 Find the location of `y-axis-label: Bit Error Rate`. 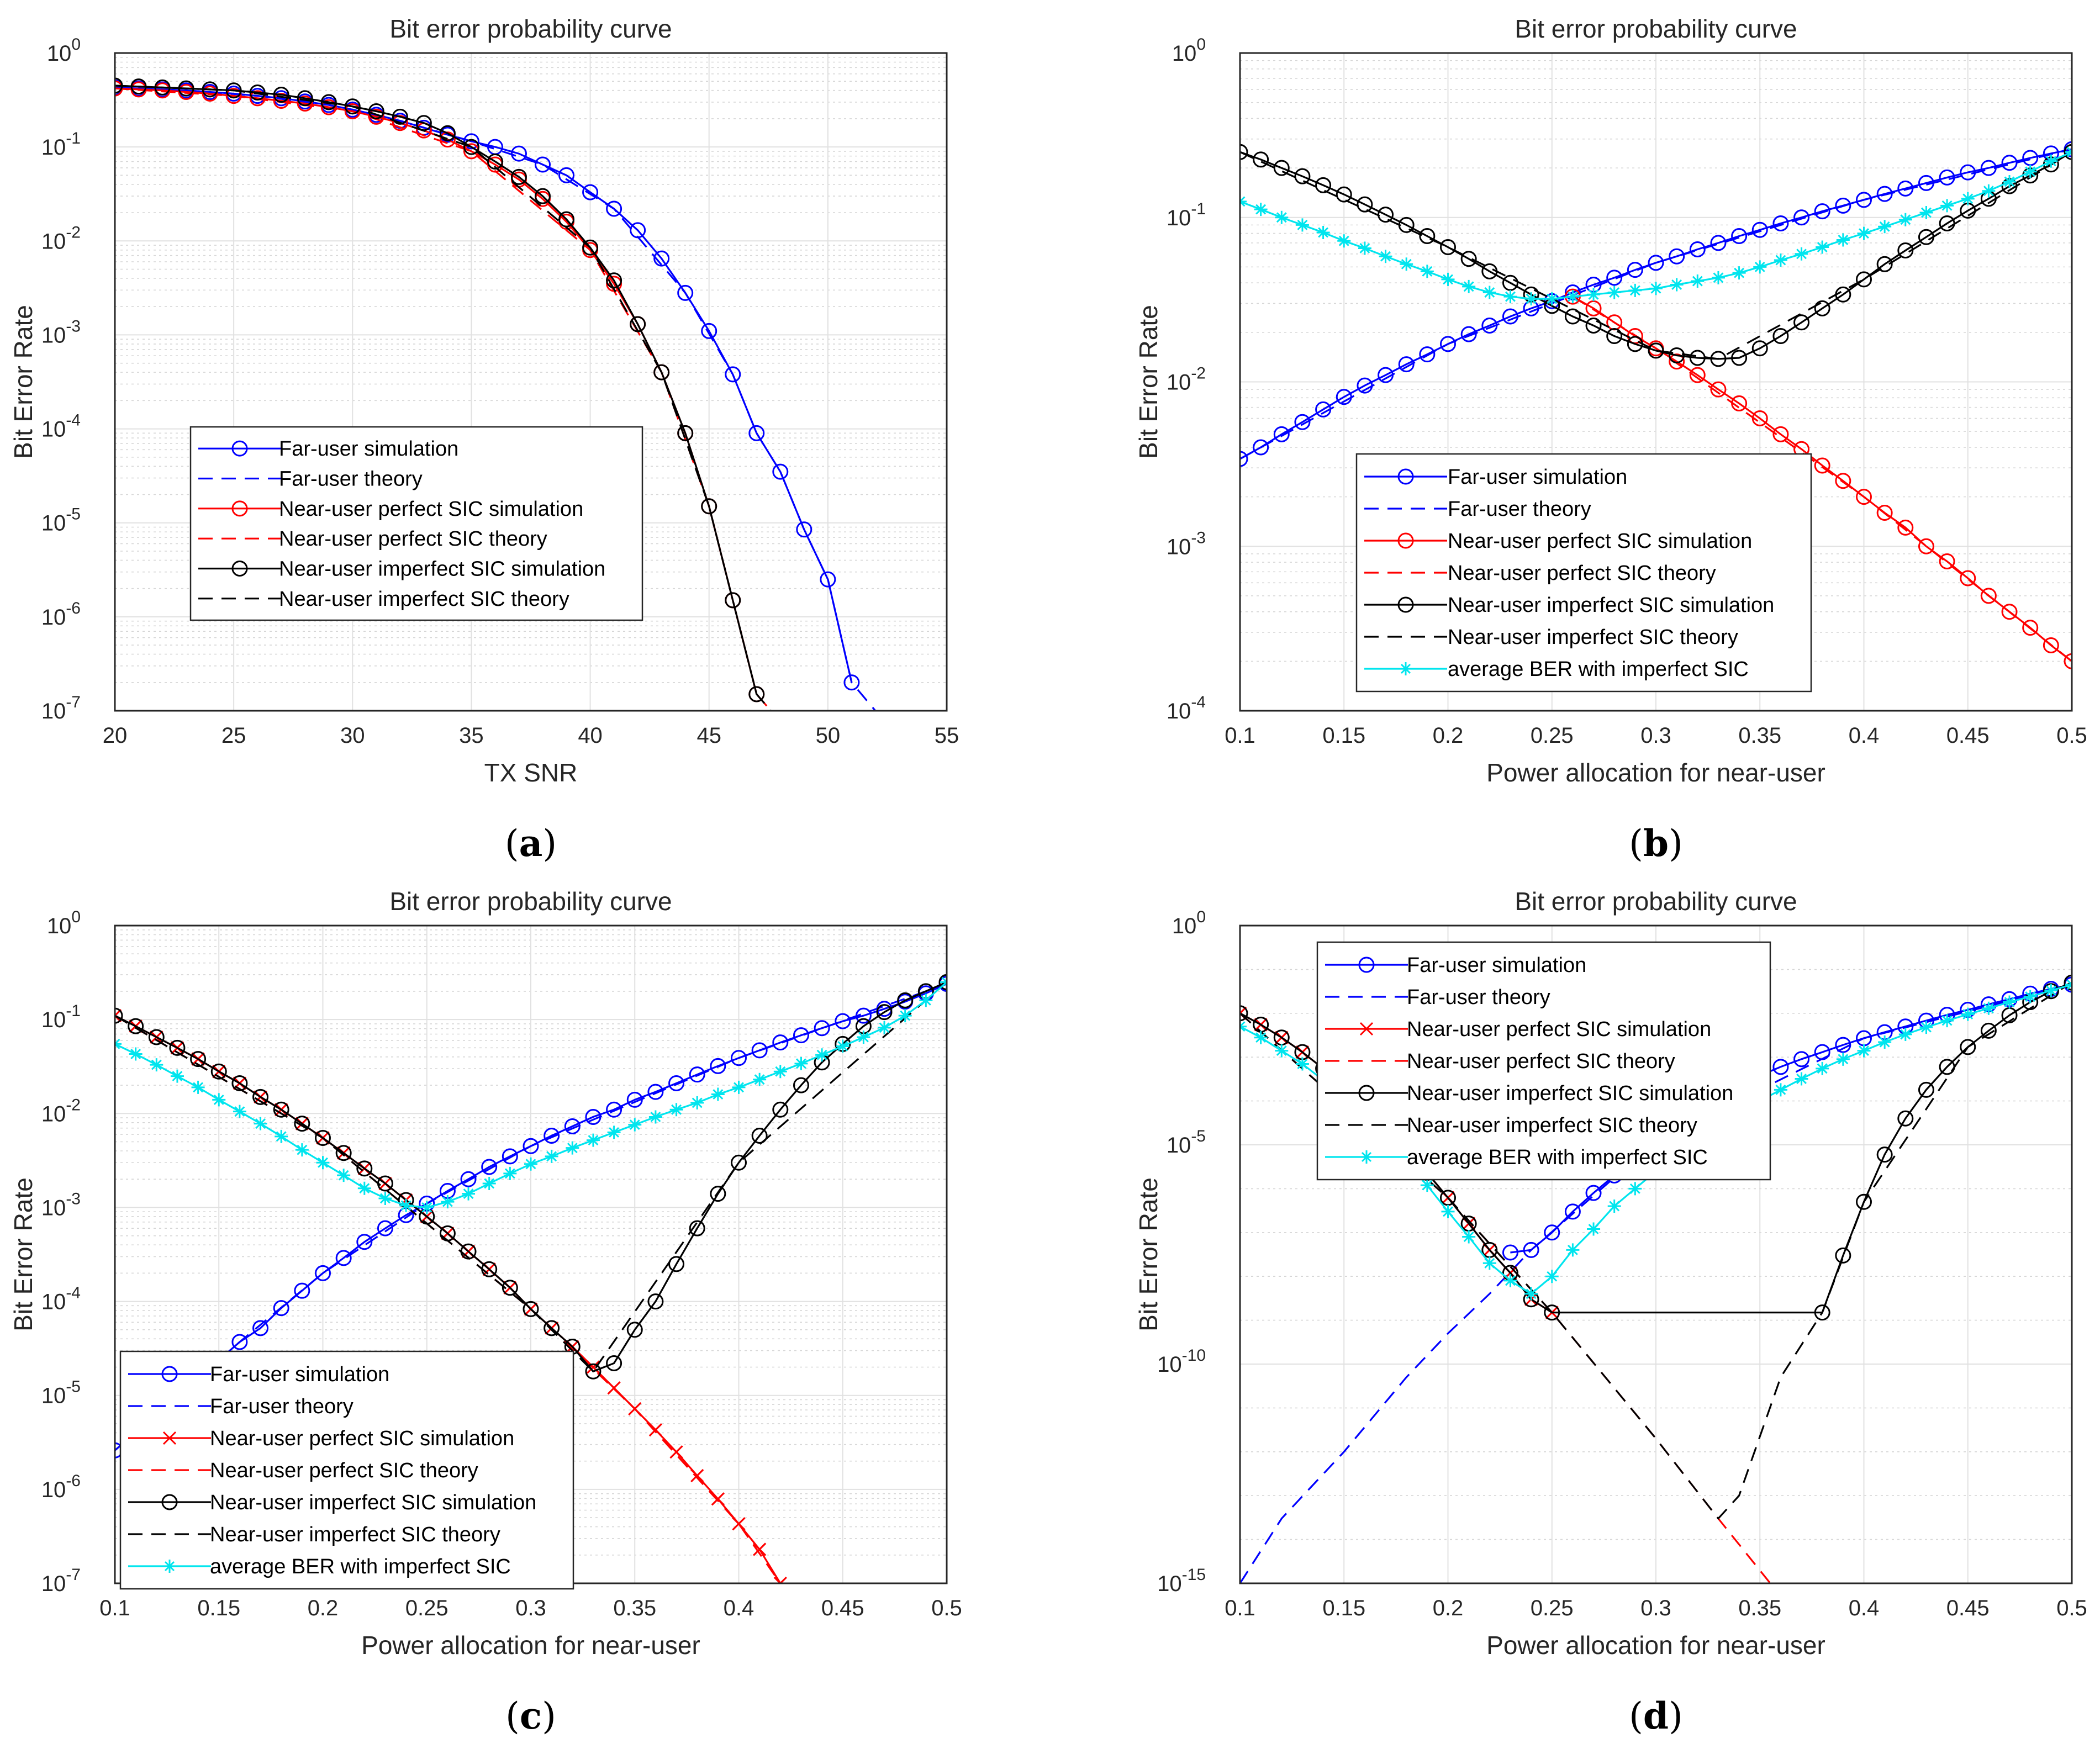

y-axis-label: Bit Error Rate is located at coordinates (1148, 1254).